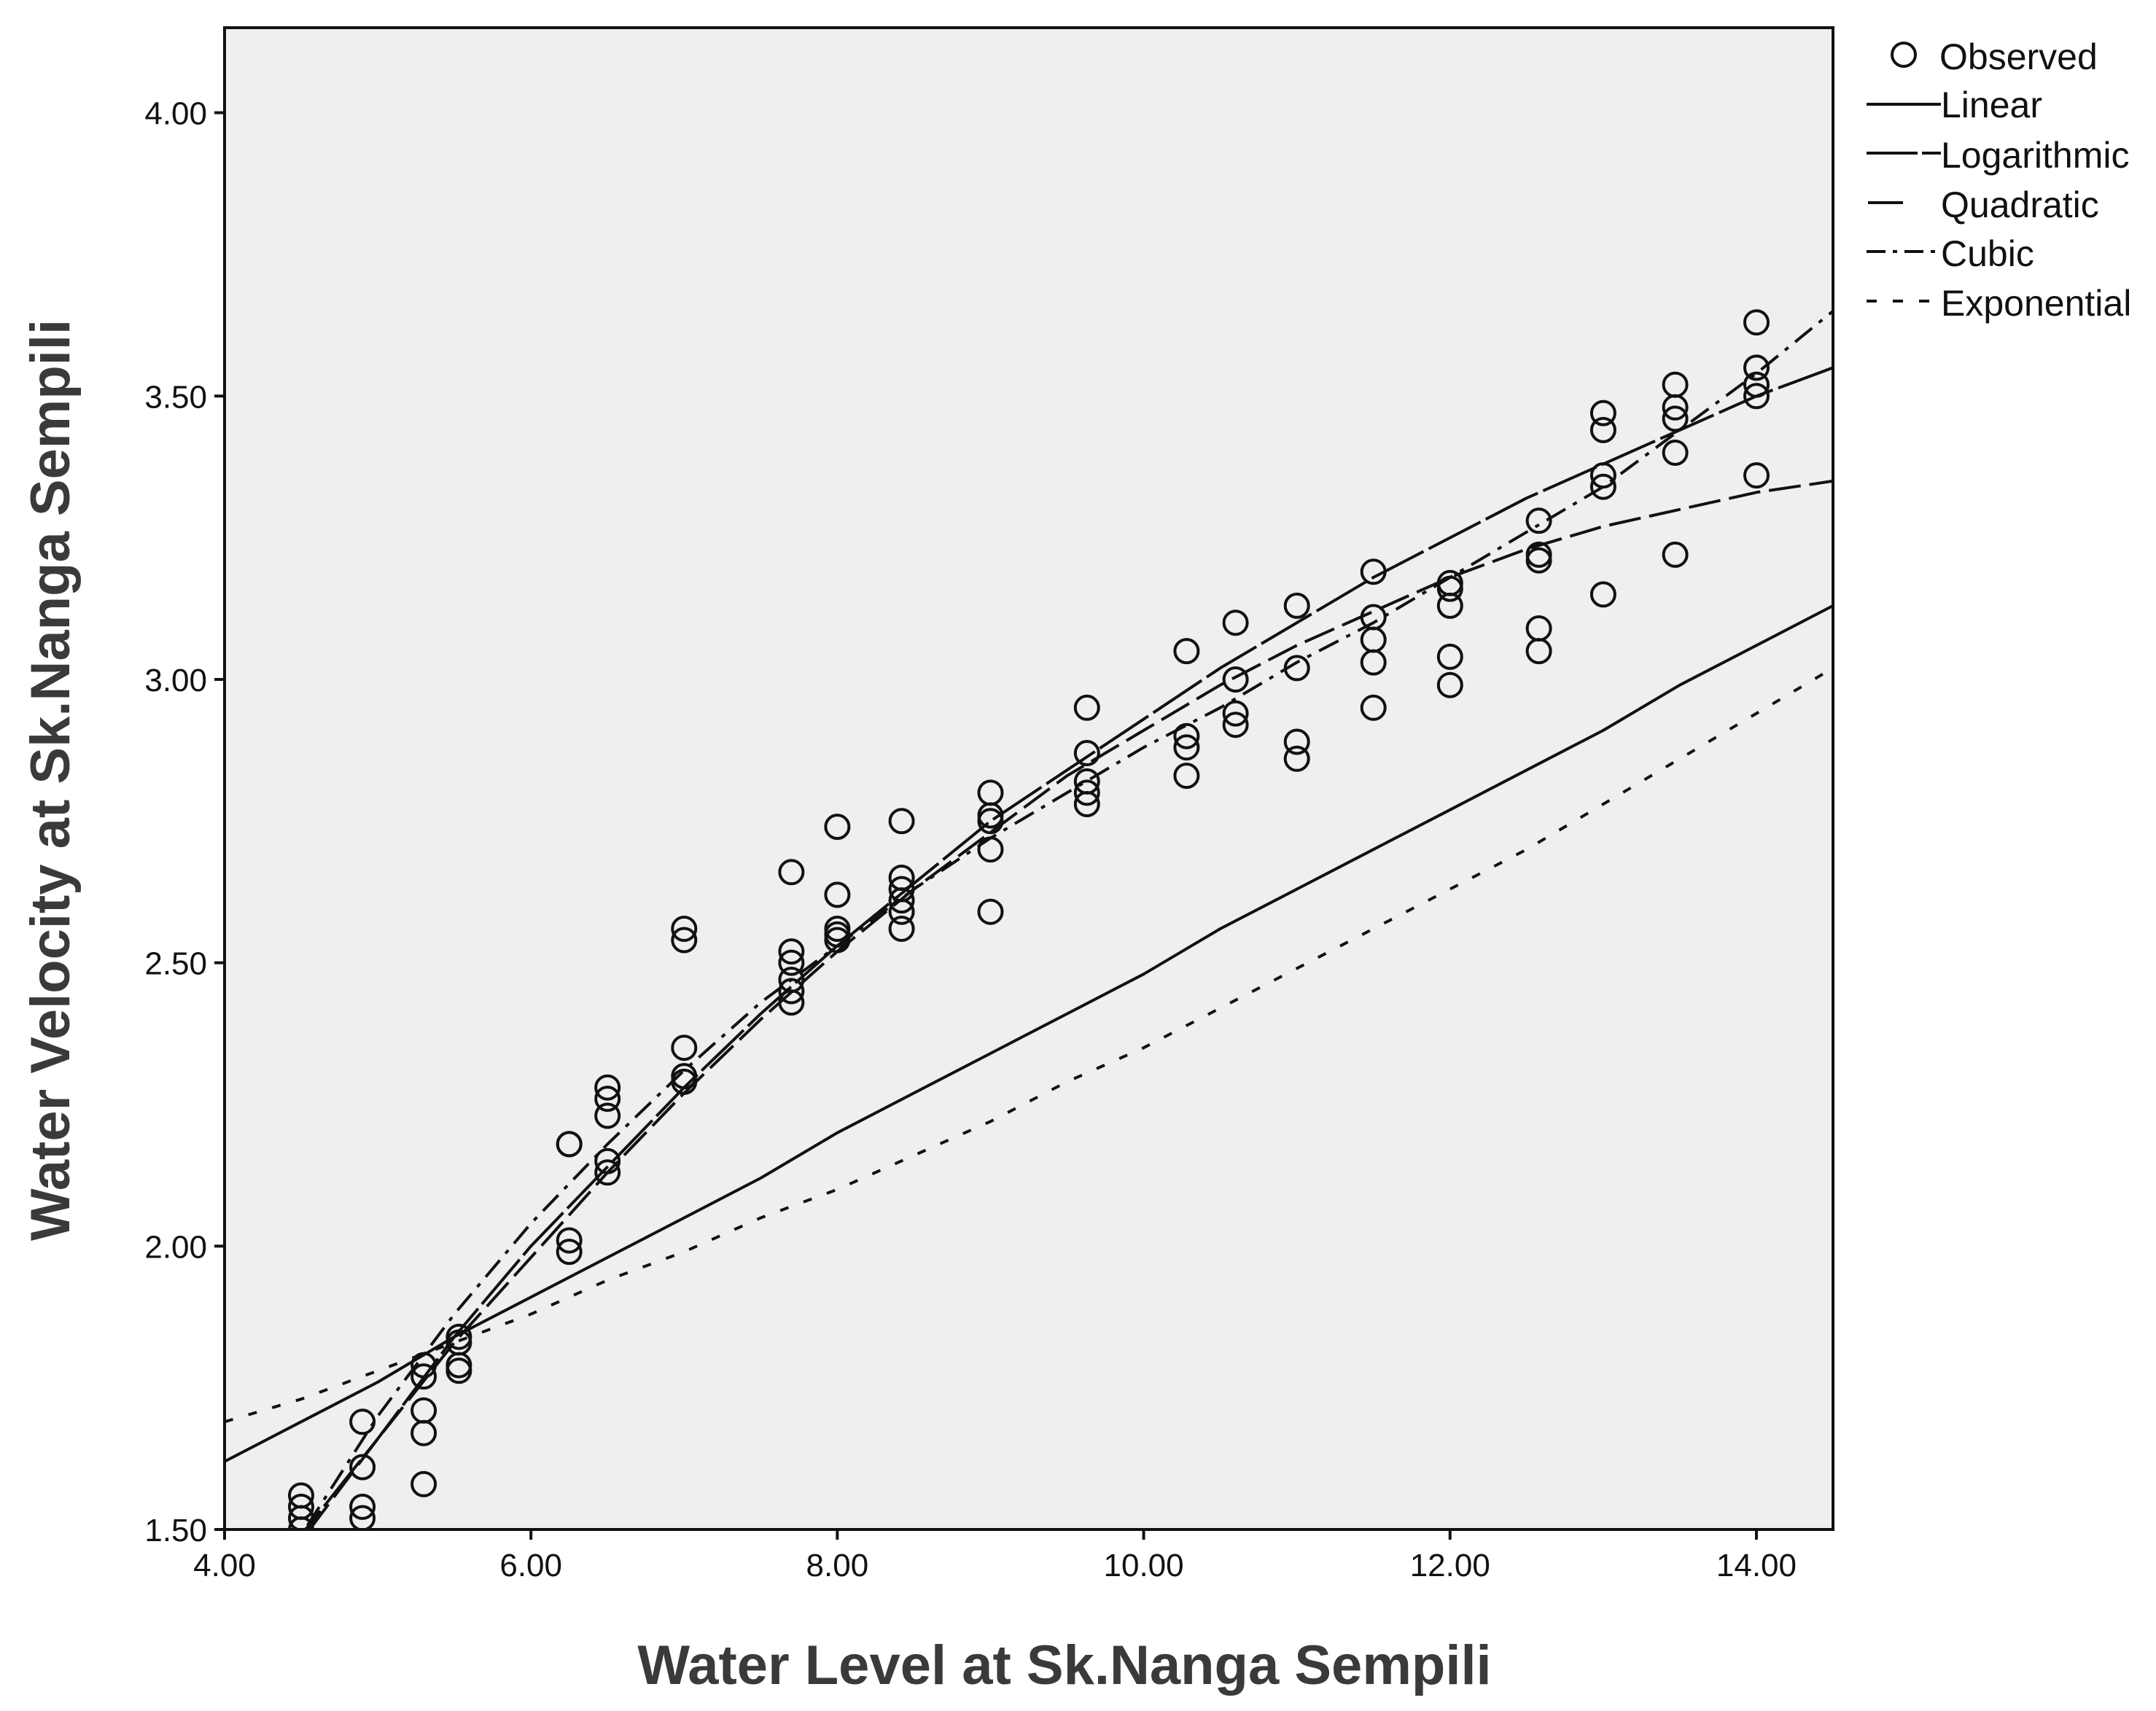  Describe the element at coordinates (51, 780) in the screenshot. I see `y-axis-title: Water Velocity at Sk.Nanga Sempili` at that location.